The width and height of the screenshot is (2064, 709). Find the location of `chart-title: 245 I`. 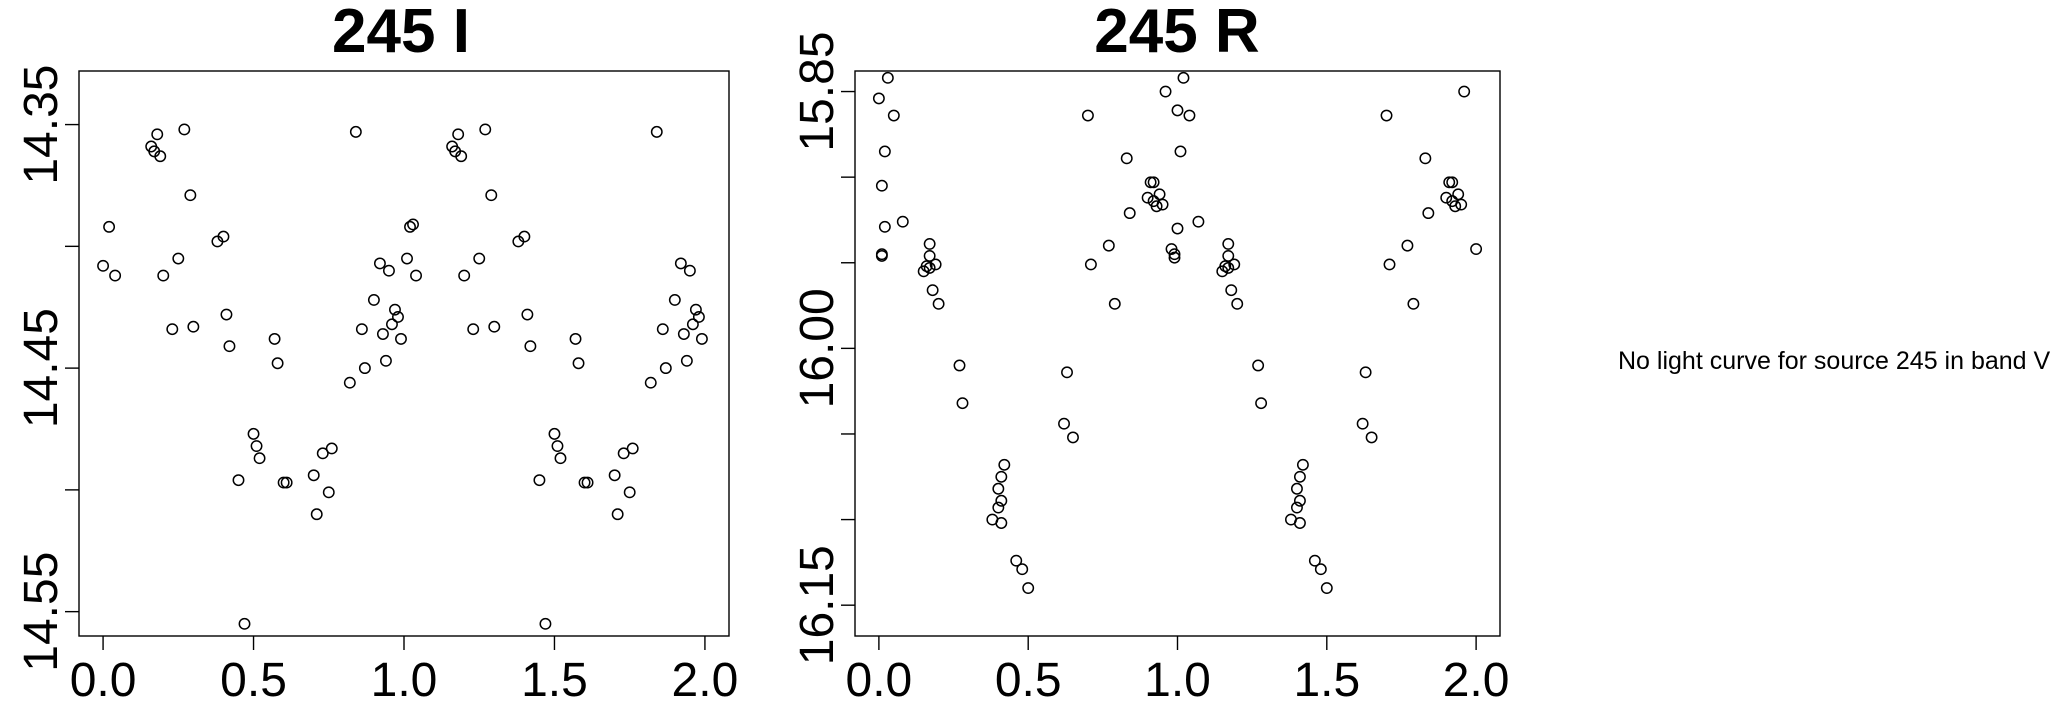

chart-title: 245 I is located at coordinates (401, 33).